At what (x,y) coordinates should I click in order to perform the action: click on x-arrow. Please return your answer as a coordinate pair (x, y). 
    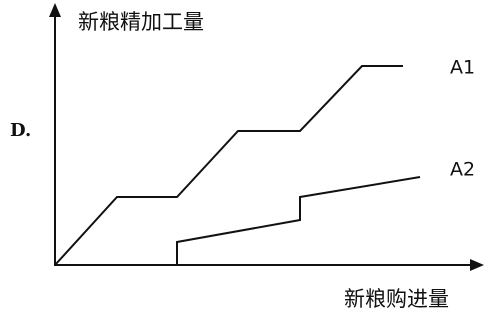
    Looking at the image, I should click on (477, 265).